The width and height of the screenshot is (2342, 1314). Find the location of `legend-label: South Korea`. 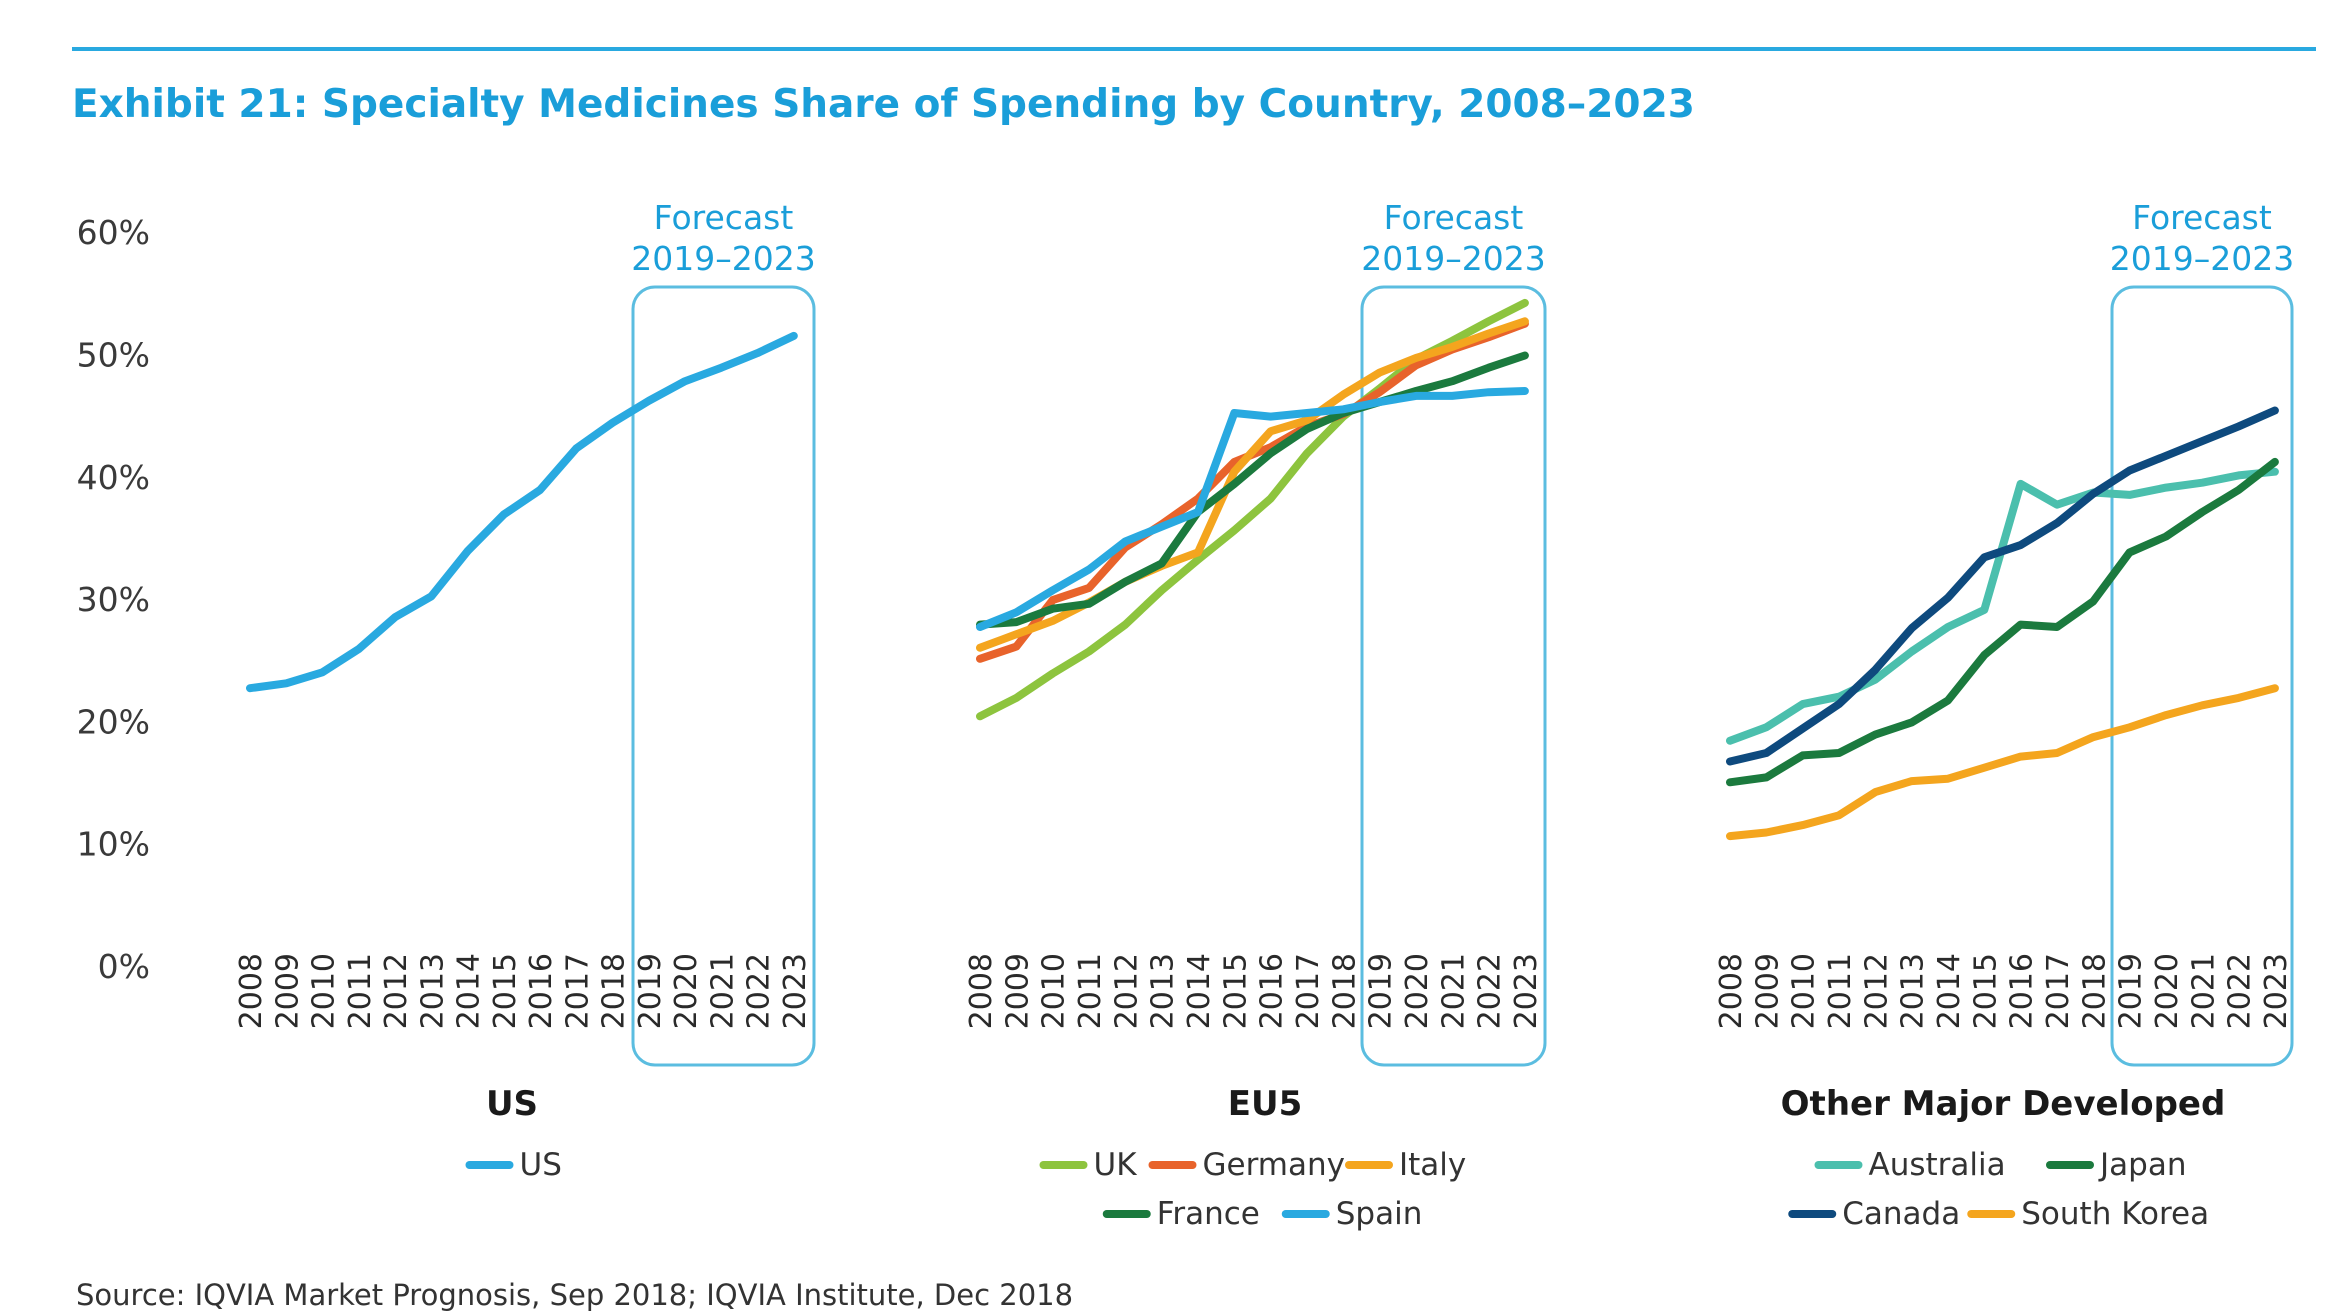

legend-label: South Korea is located at coordinates (2115, 1214).